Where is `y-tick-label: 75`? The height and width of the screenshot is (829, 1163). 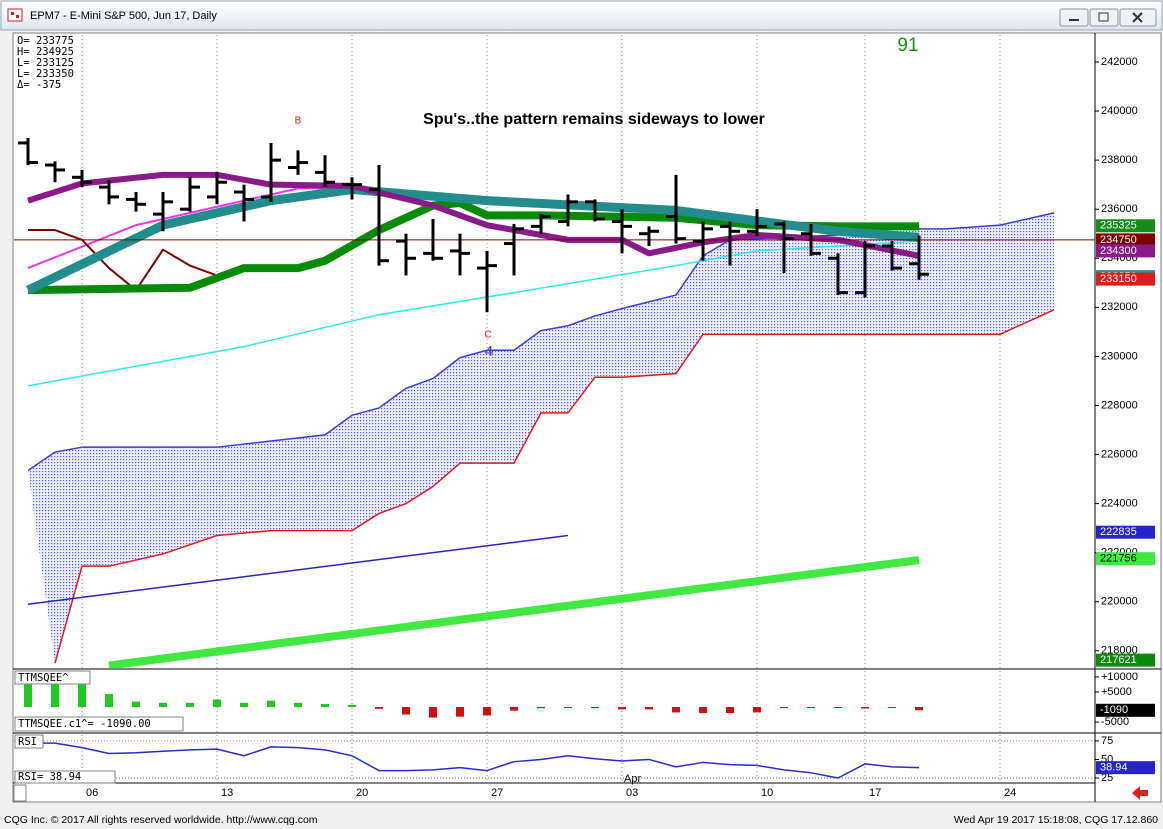 y-tick-label: 75 is located at coordinates (1107, 741).